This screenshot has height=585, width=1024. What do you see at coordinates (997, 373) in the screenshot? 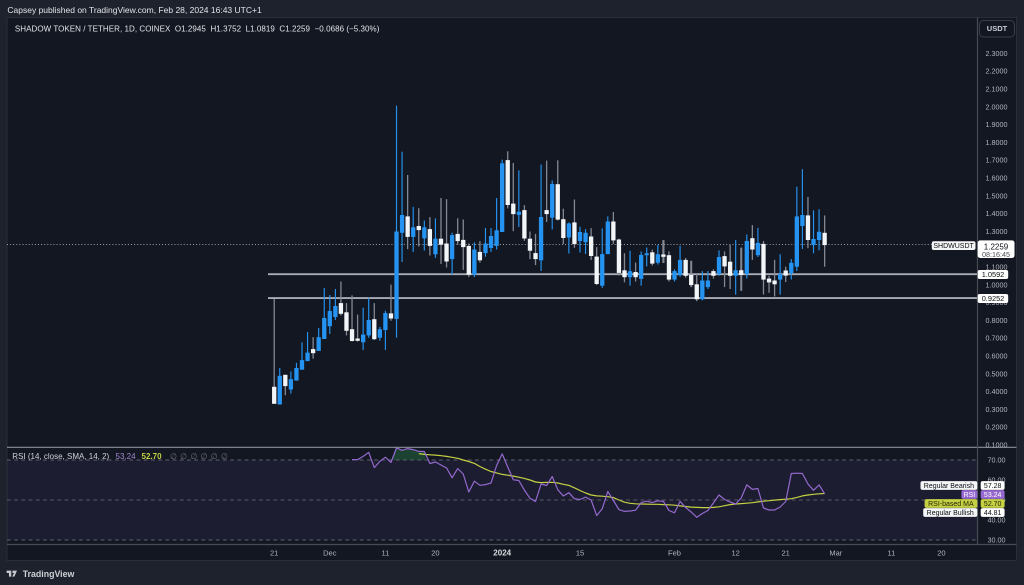
I see `svg-text: 0.5000` at bounding box center [997, 373].